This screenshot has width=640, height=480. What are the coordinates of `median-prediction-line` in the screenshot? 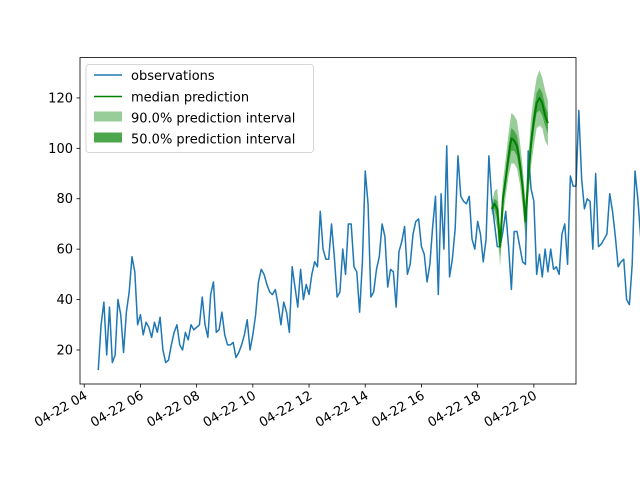 It's located at (519, 172).